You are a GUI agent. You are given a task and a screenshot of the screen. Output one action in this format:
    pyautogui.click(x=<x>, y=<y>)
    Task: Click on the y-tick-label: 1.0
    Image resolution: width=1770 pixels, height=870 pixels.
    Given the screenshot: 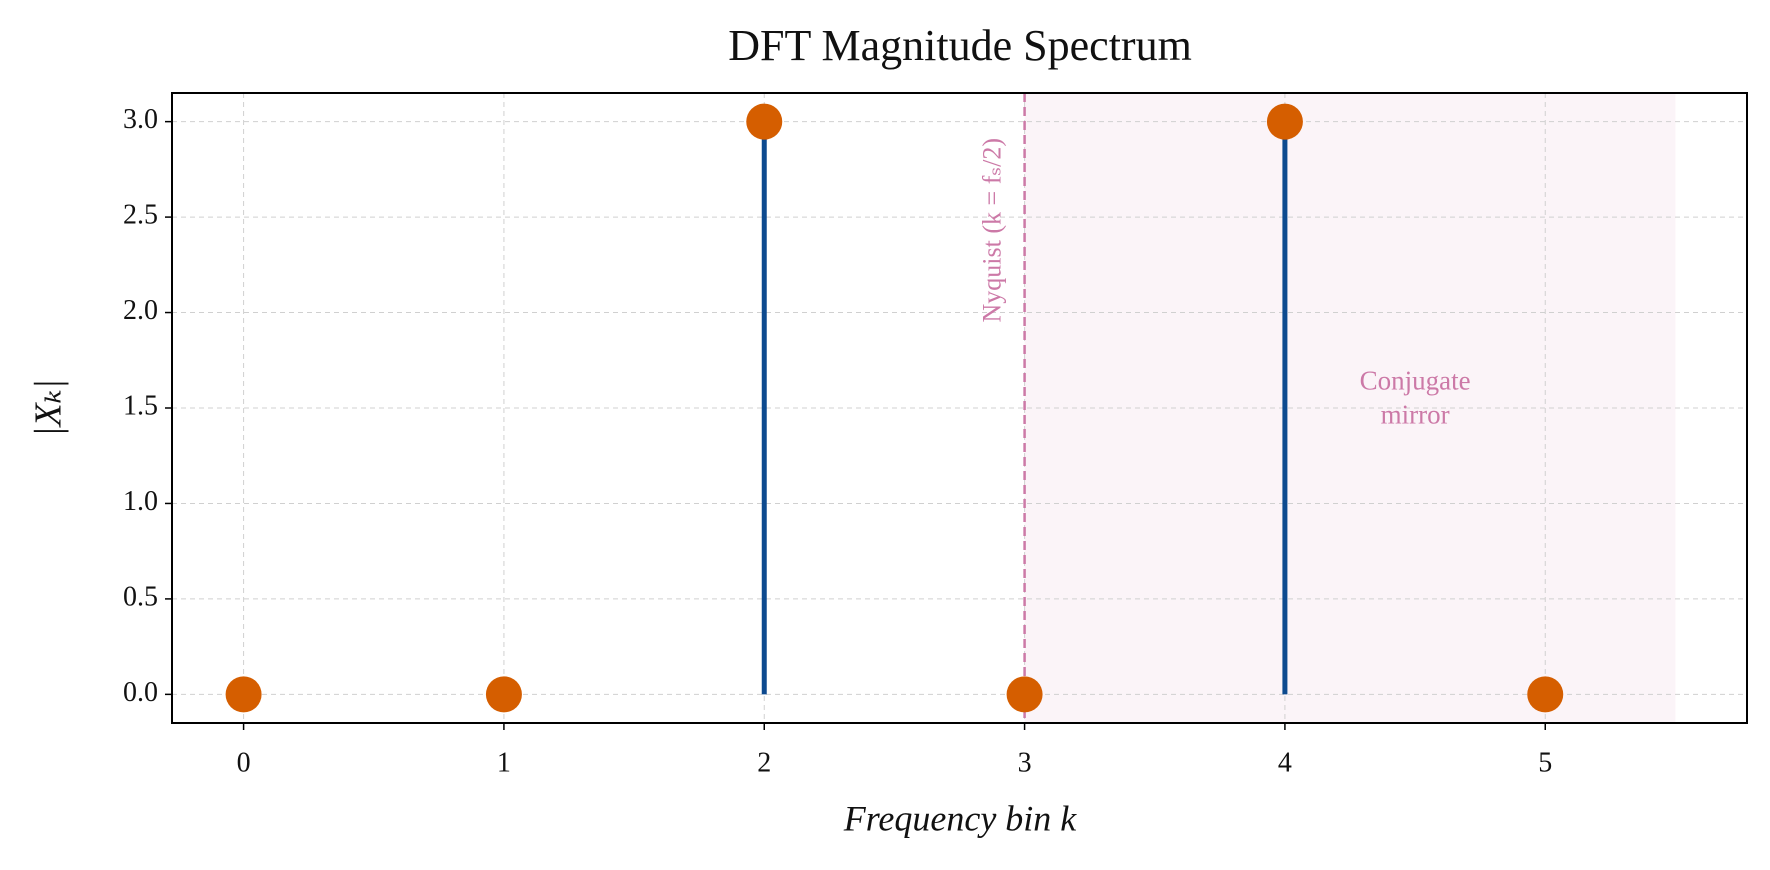 What is the action you would take?
    pyautogui.click(x=140, y=501)
    